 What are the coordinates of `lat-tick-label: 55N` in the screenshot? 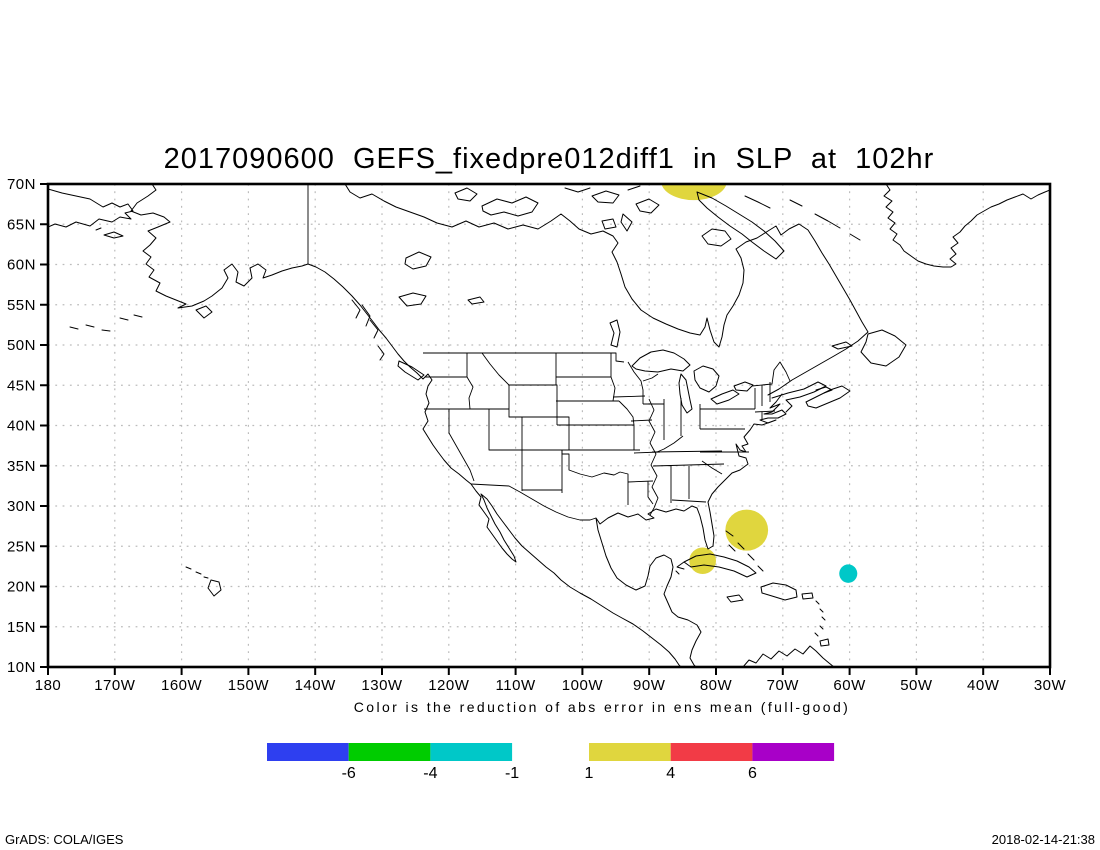 It's located at (21, 305).